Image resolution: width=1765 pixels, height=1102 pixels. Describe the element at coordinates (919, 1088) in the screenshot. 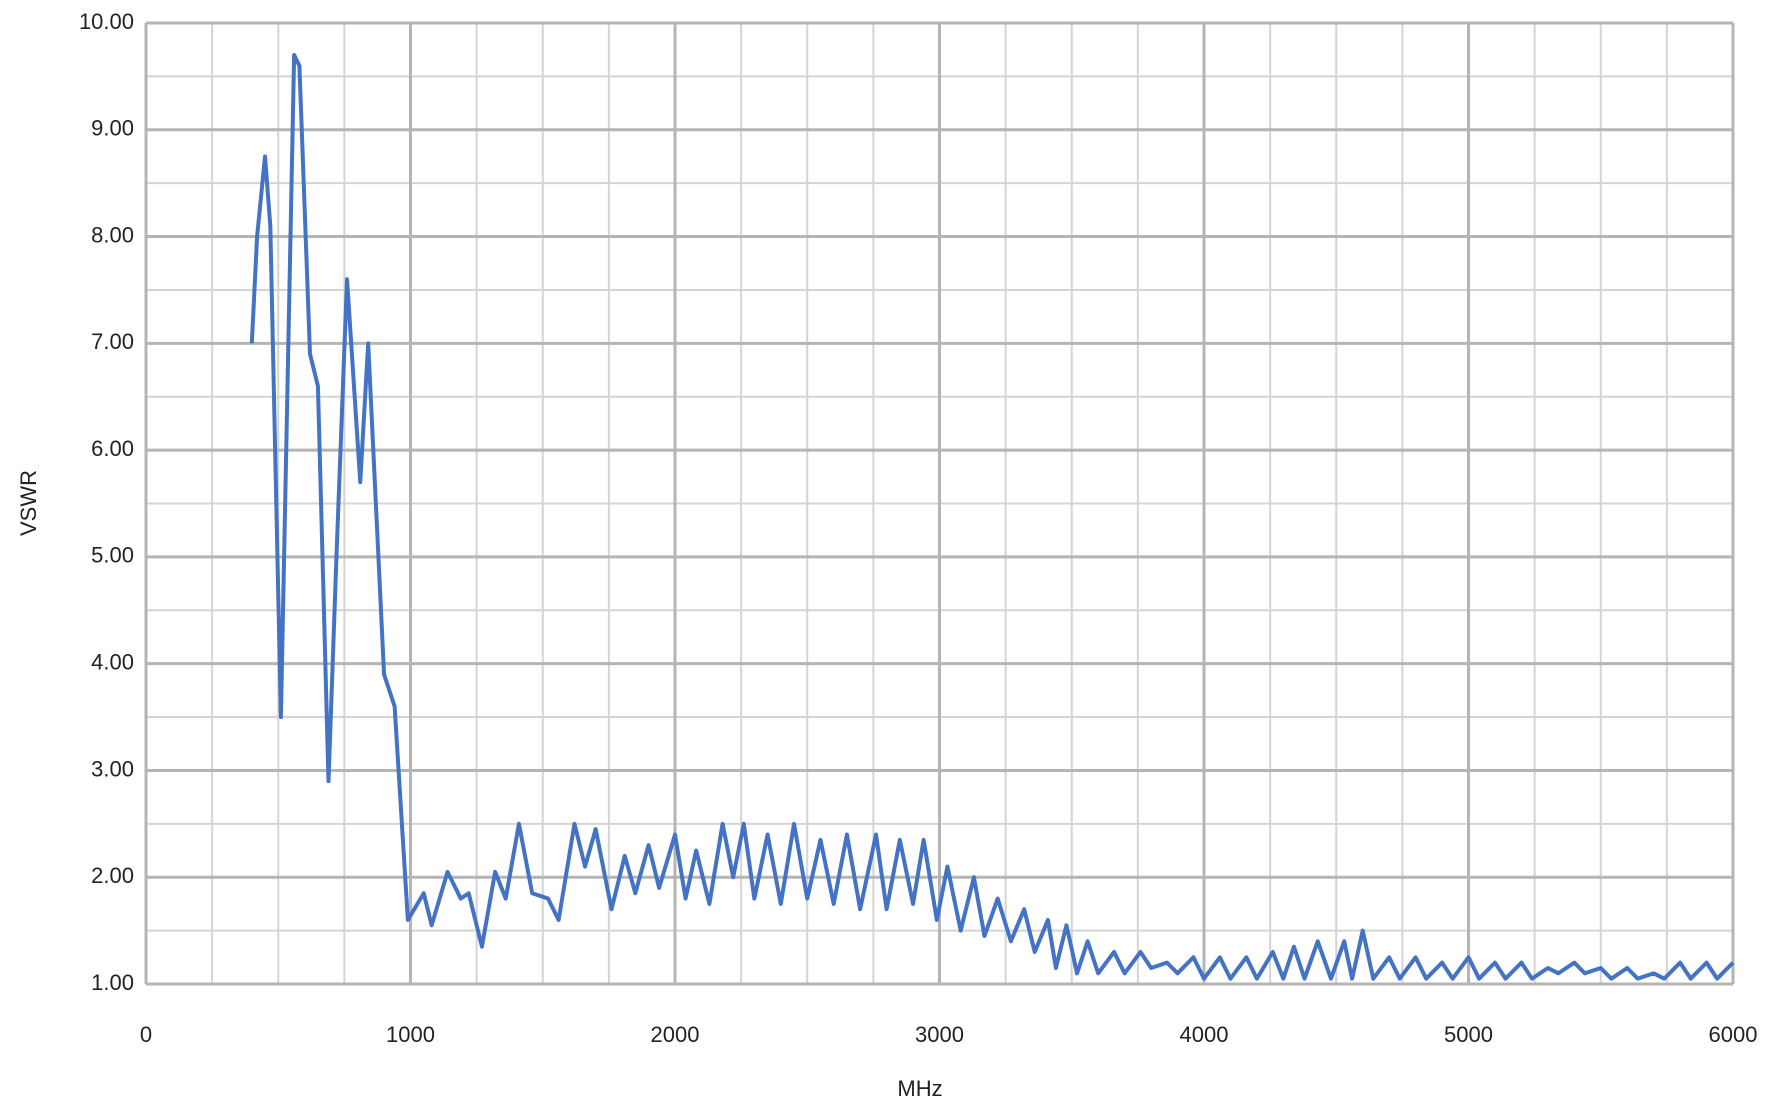

I see `x-axis-label: MHz` at that location.